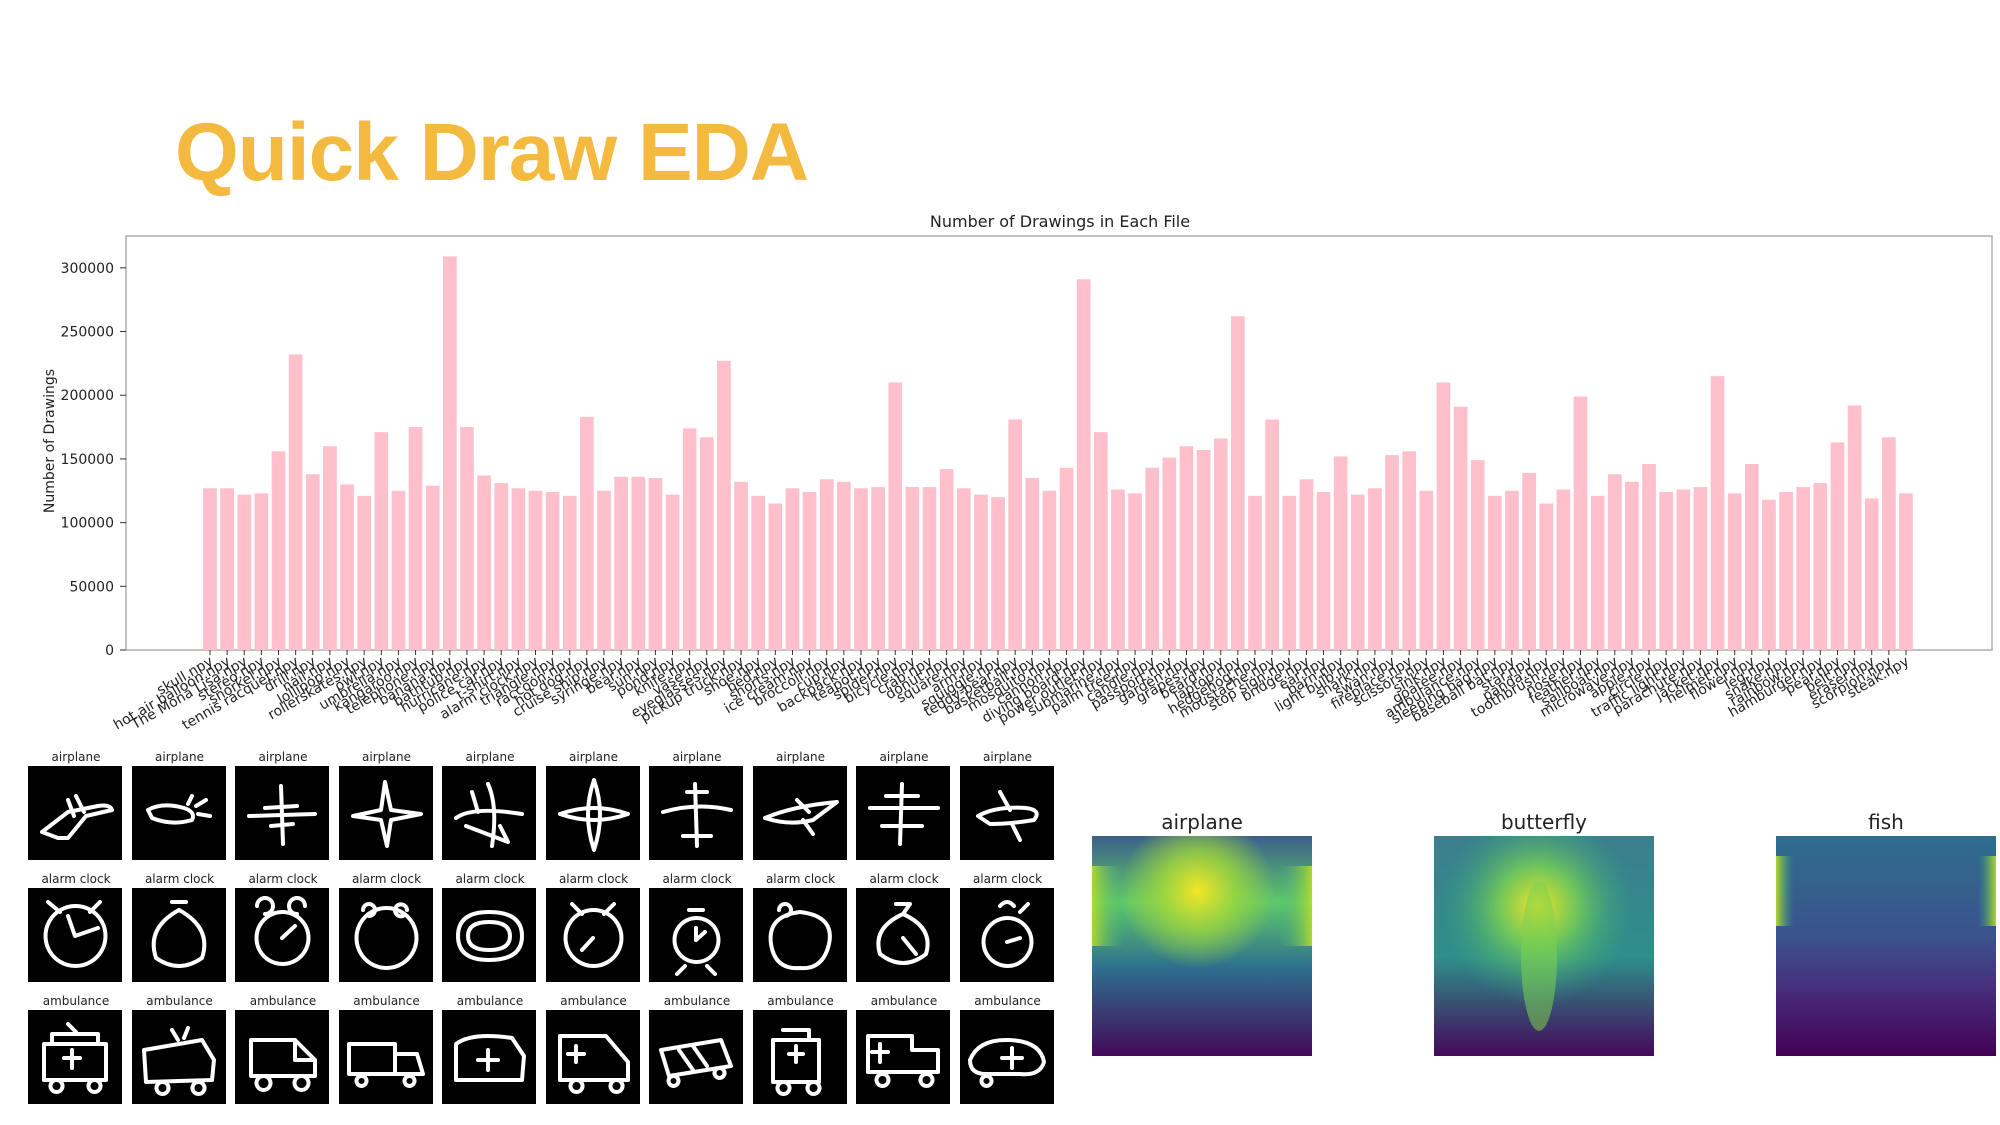 This screenshot has height=1125, width=2000. Describe the element at coordinates (87, 333) in the screenshot. I see `y-tick-label: 250000` at that location.